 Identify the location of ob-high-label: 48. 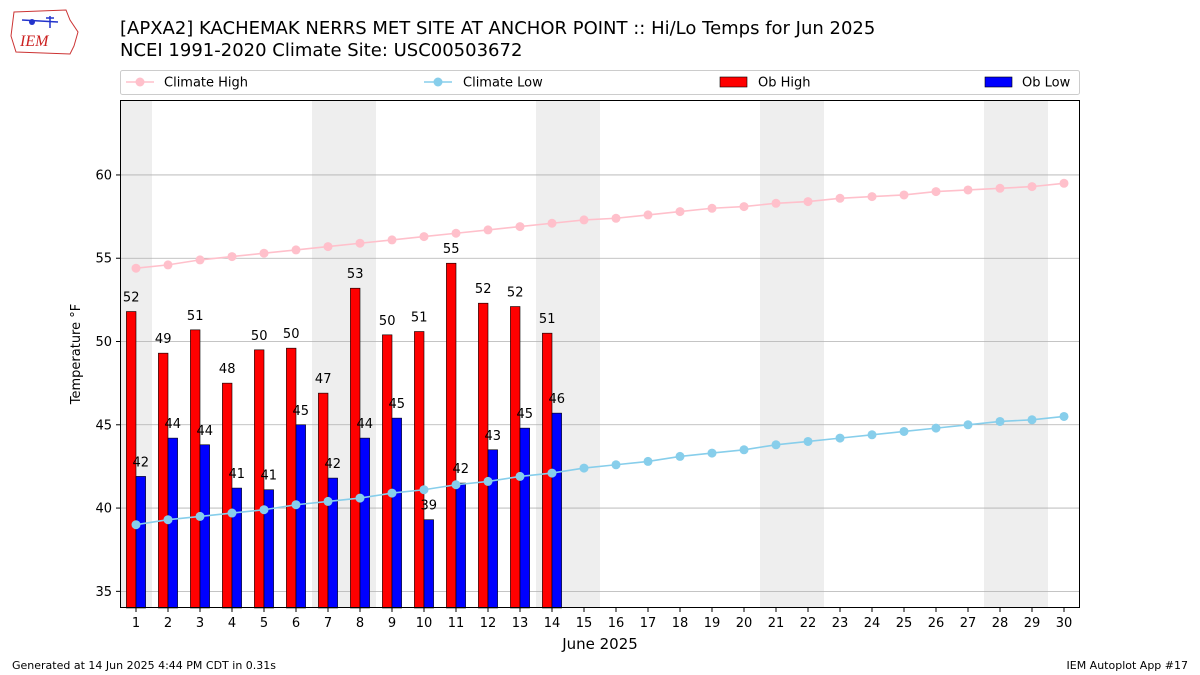
(227, 369).